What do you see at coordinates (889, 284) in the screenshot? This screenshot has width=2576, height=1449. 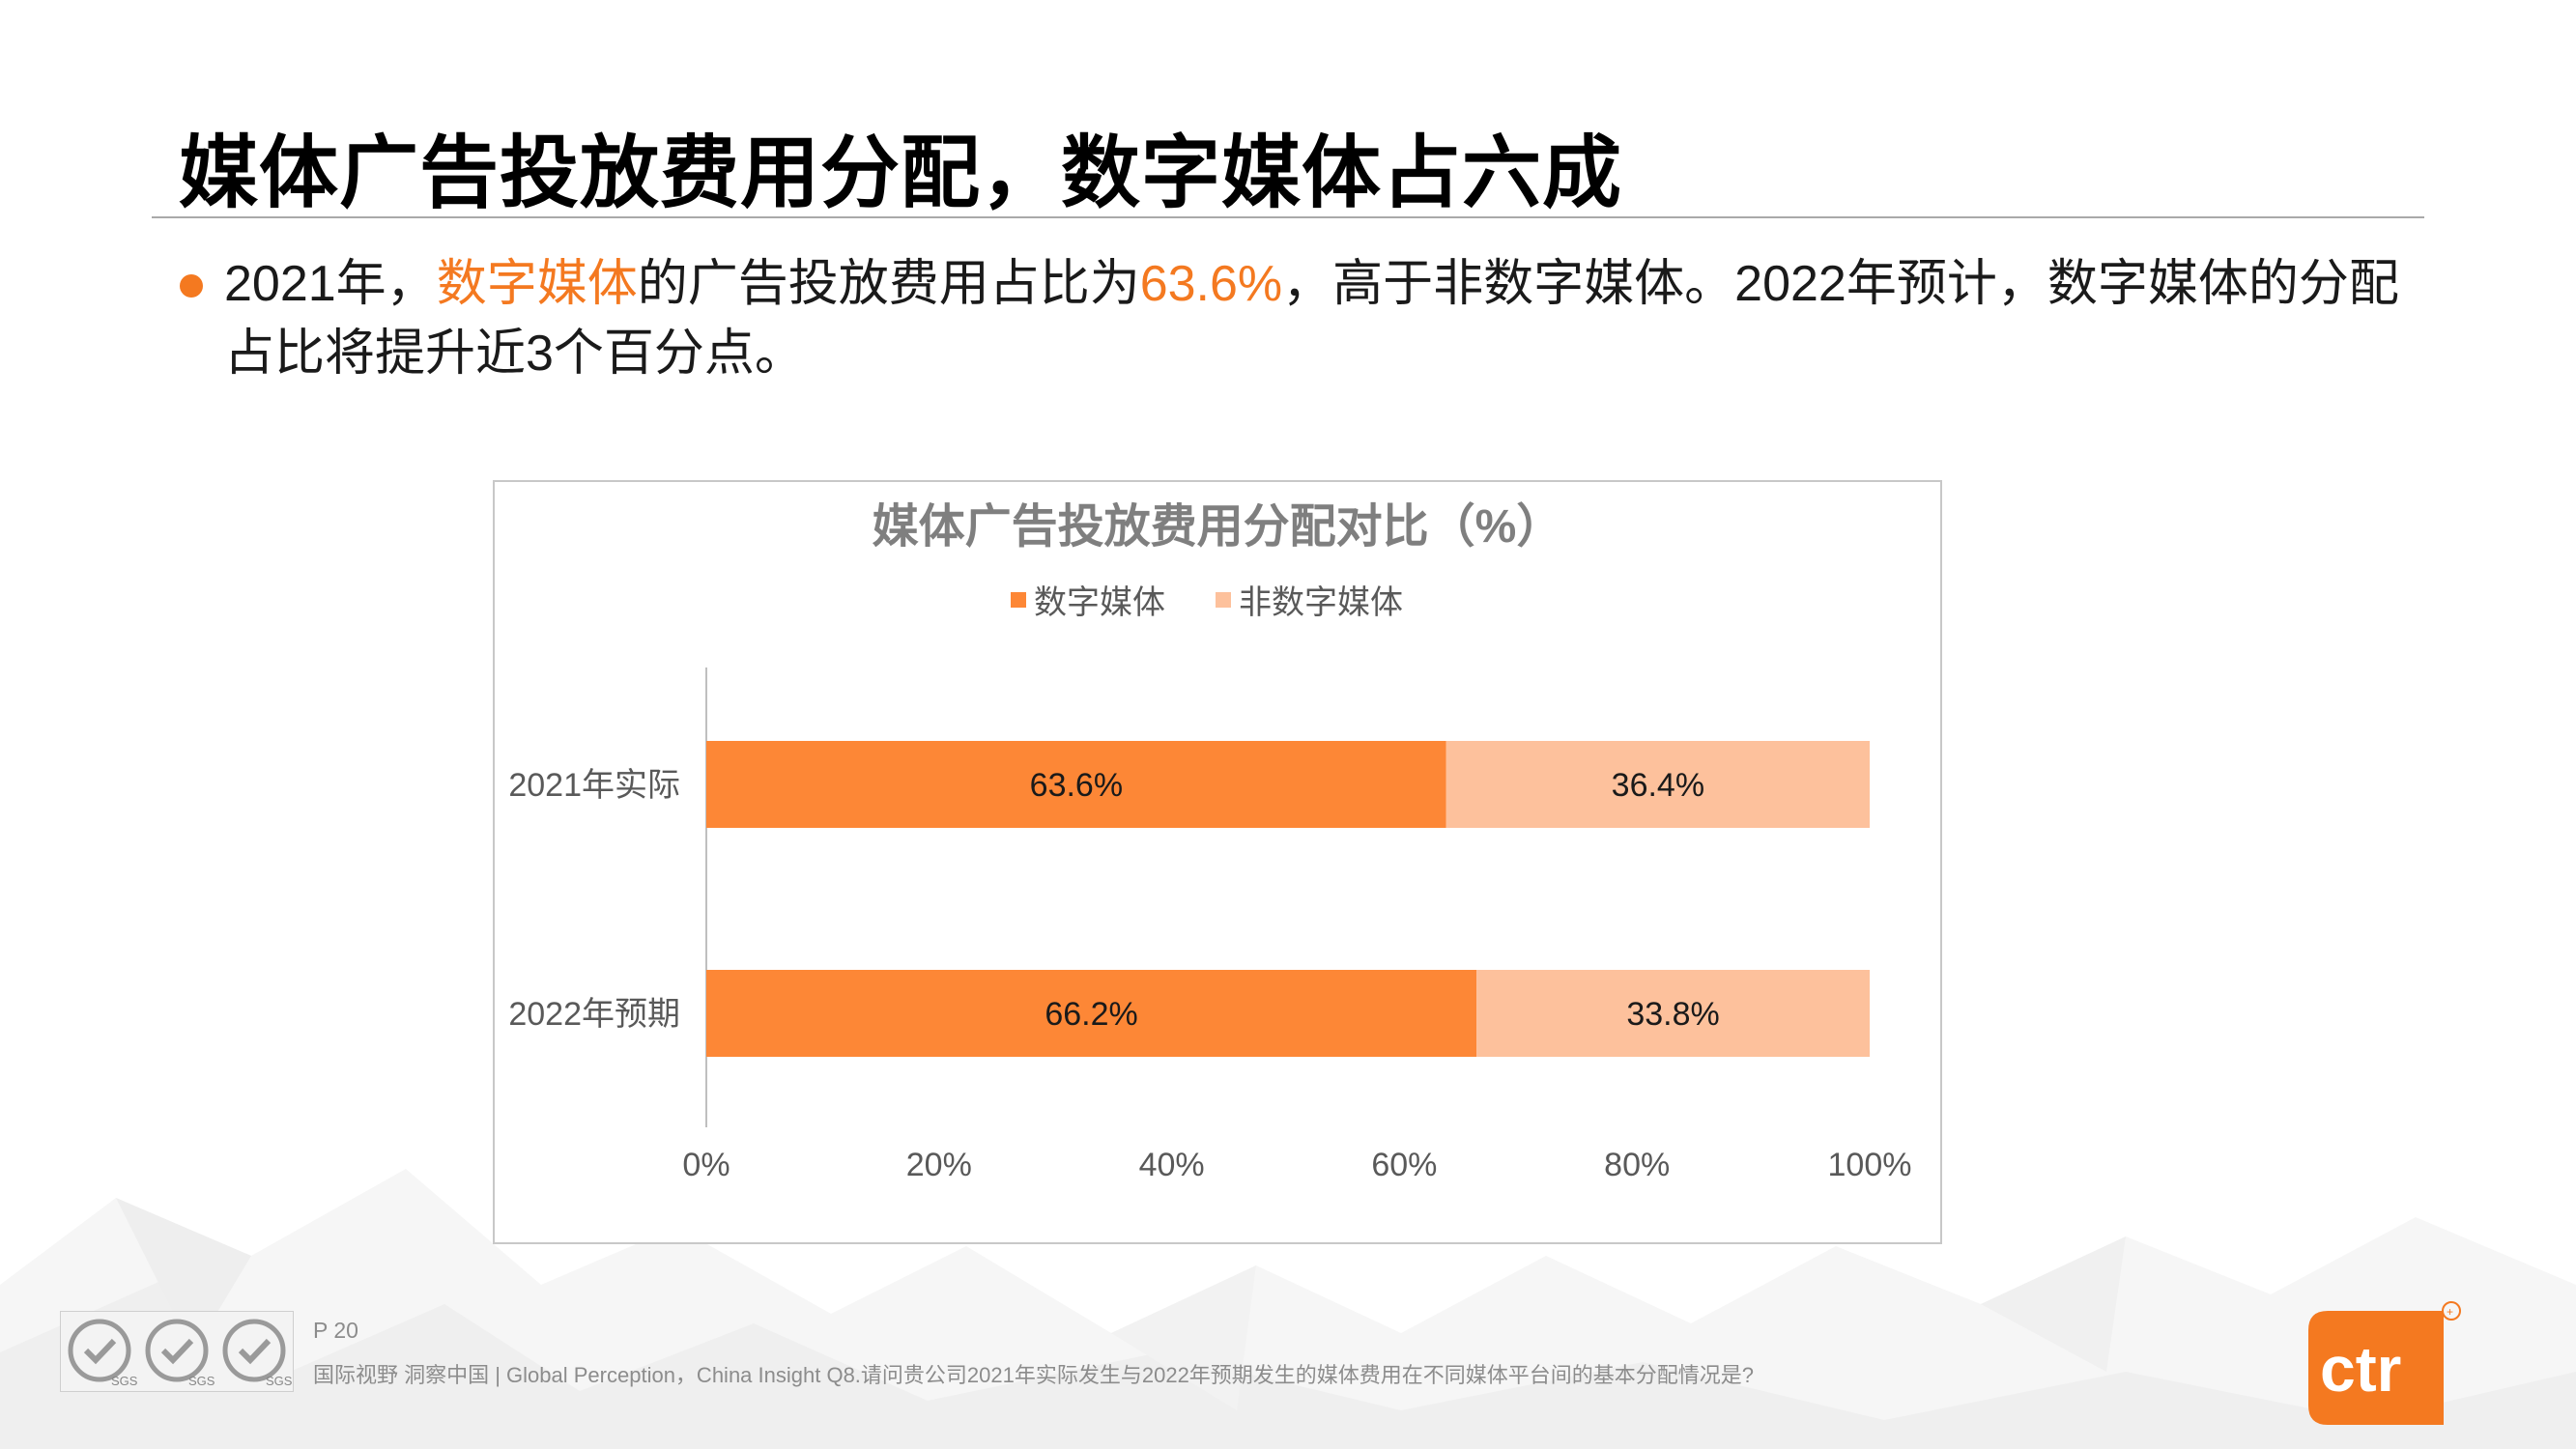 I see `summary-part-2: 的广告投放费用占比为` at bounding box center [889, 284].